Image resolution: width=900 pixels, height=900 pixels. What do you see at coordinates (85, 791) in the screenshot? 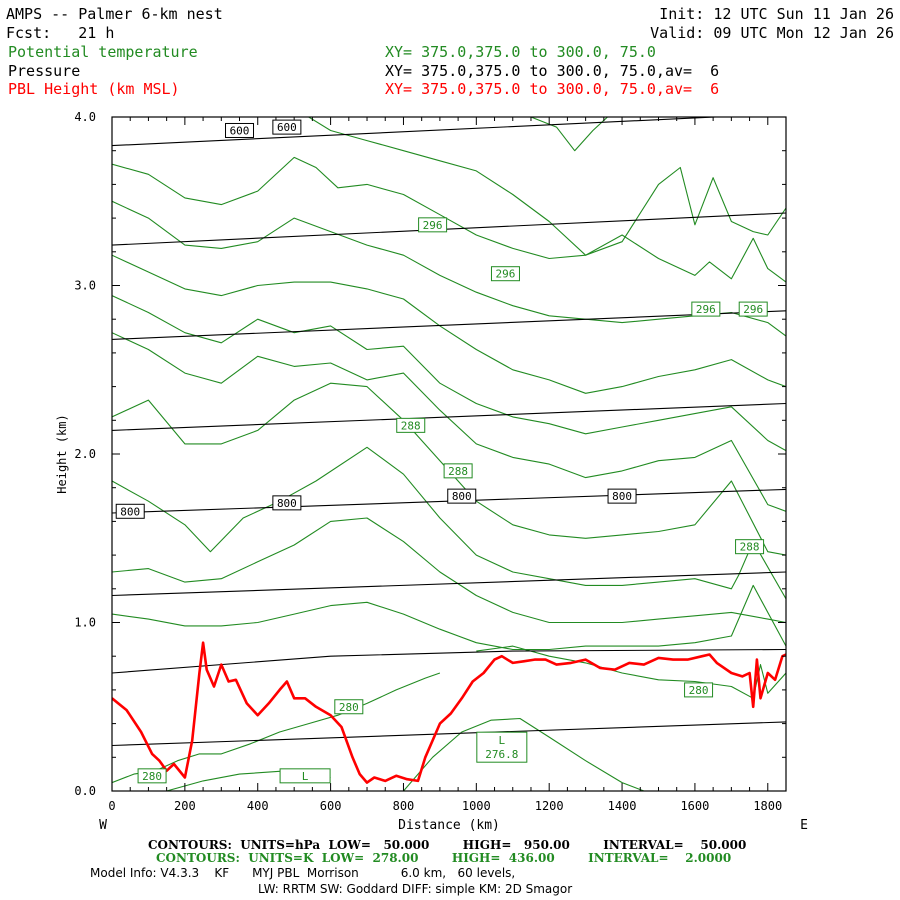
I see `y-tick-label-0: 0.0` at bounding box center [85, 791].